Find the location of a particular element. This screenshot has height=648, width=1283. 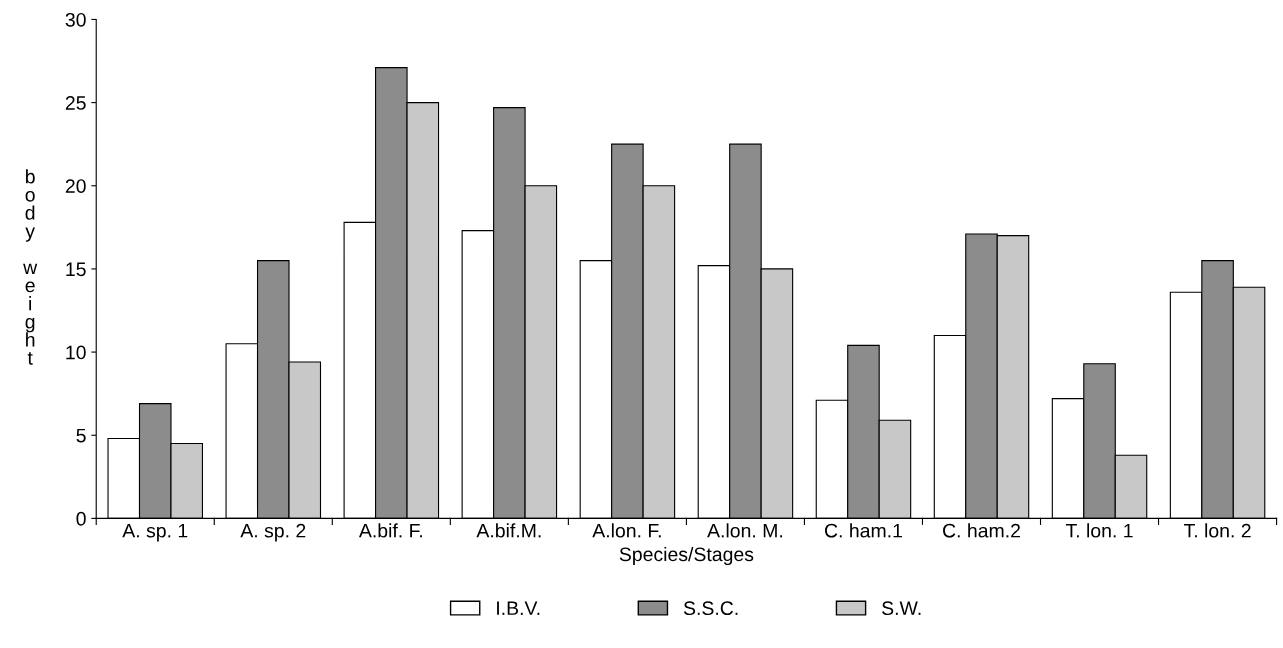

x-tick-label: A.bif.M. is located at coordinates (508, 530).